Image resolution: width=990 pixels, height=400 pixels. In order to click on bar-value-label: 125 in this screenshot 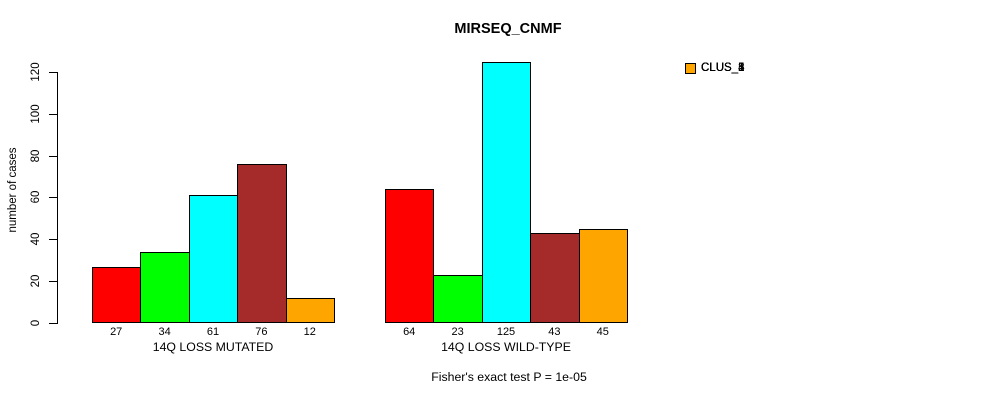, I will do `click(506, 332)`.